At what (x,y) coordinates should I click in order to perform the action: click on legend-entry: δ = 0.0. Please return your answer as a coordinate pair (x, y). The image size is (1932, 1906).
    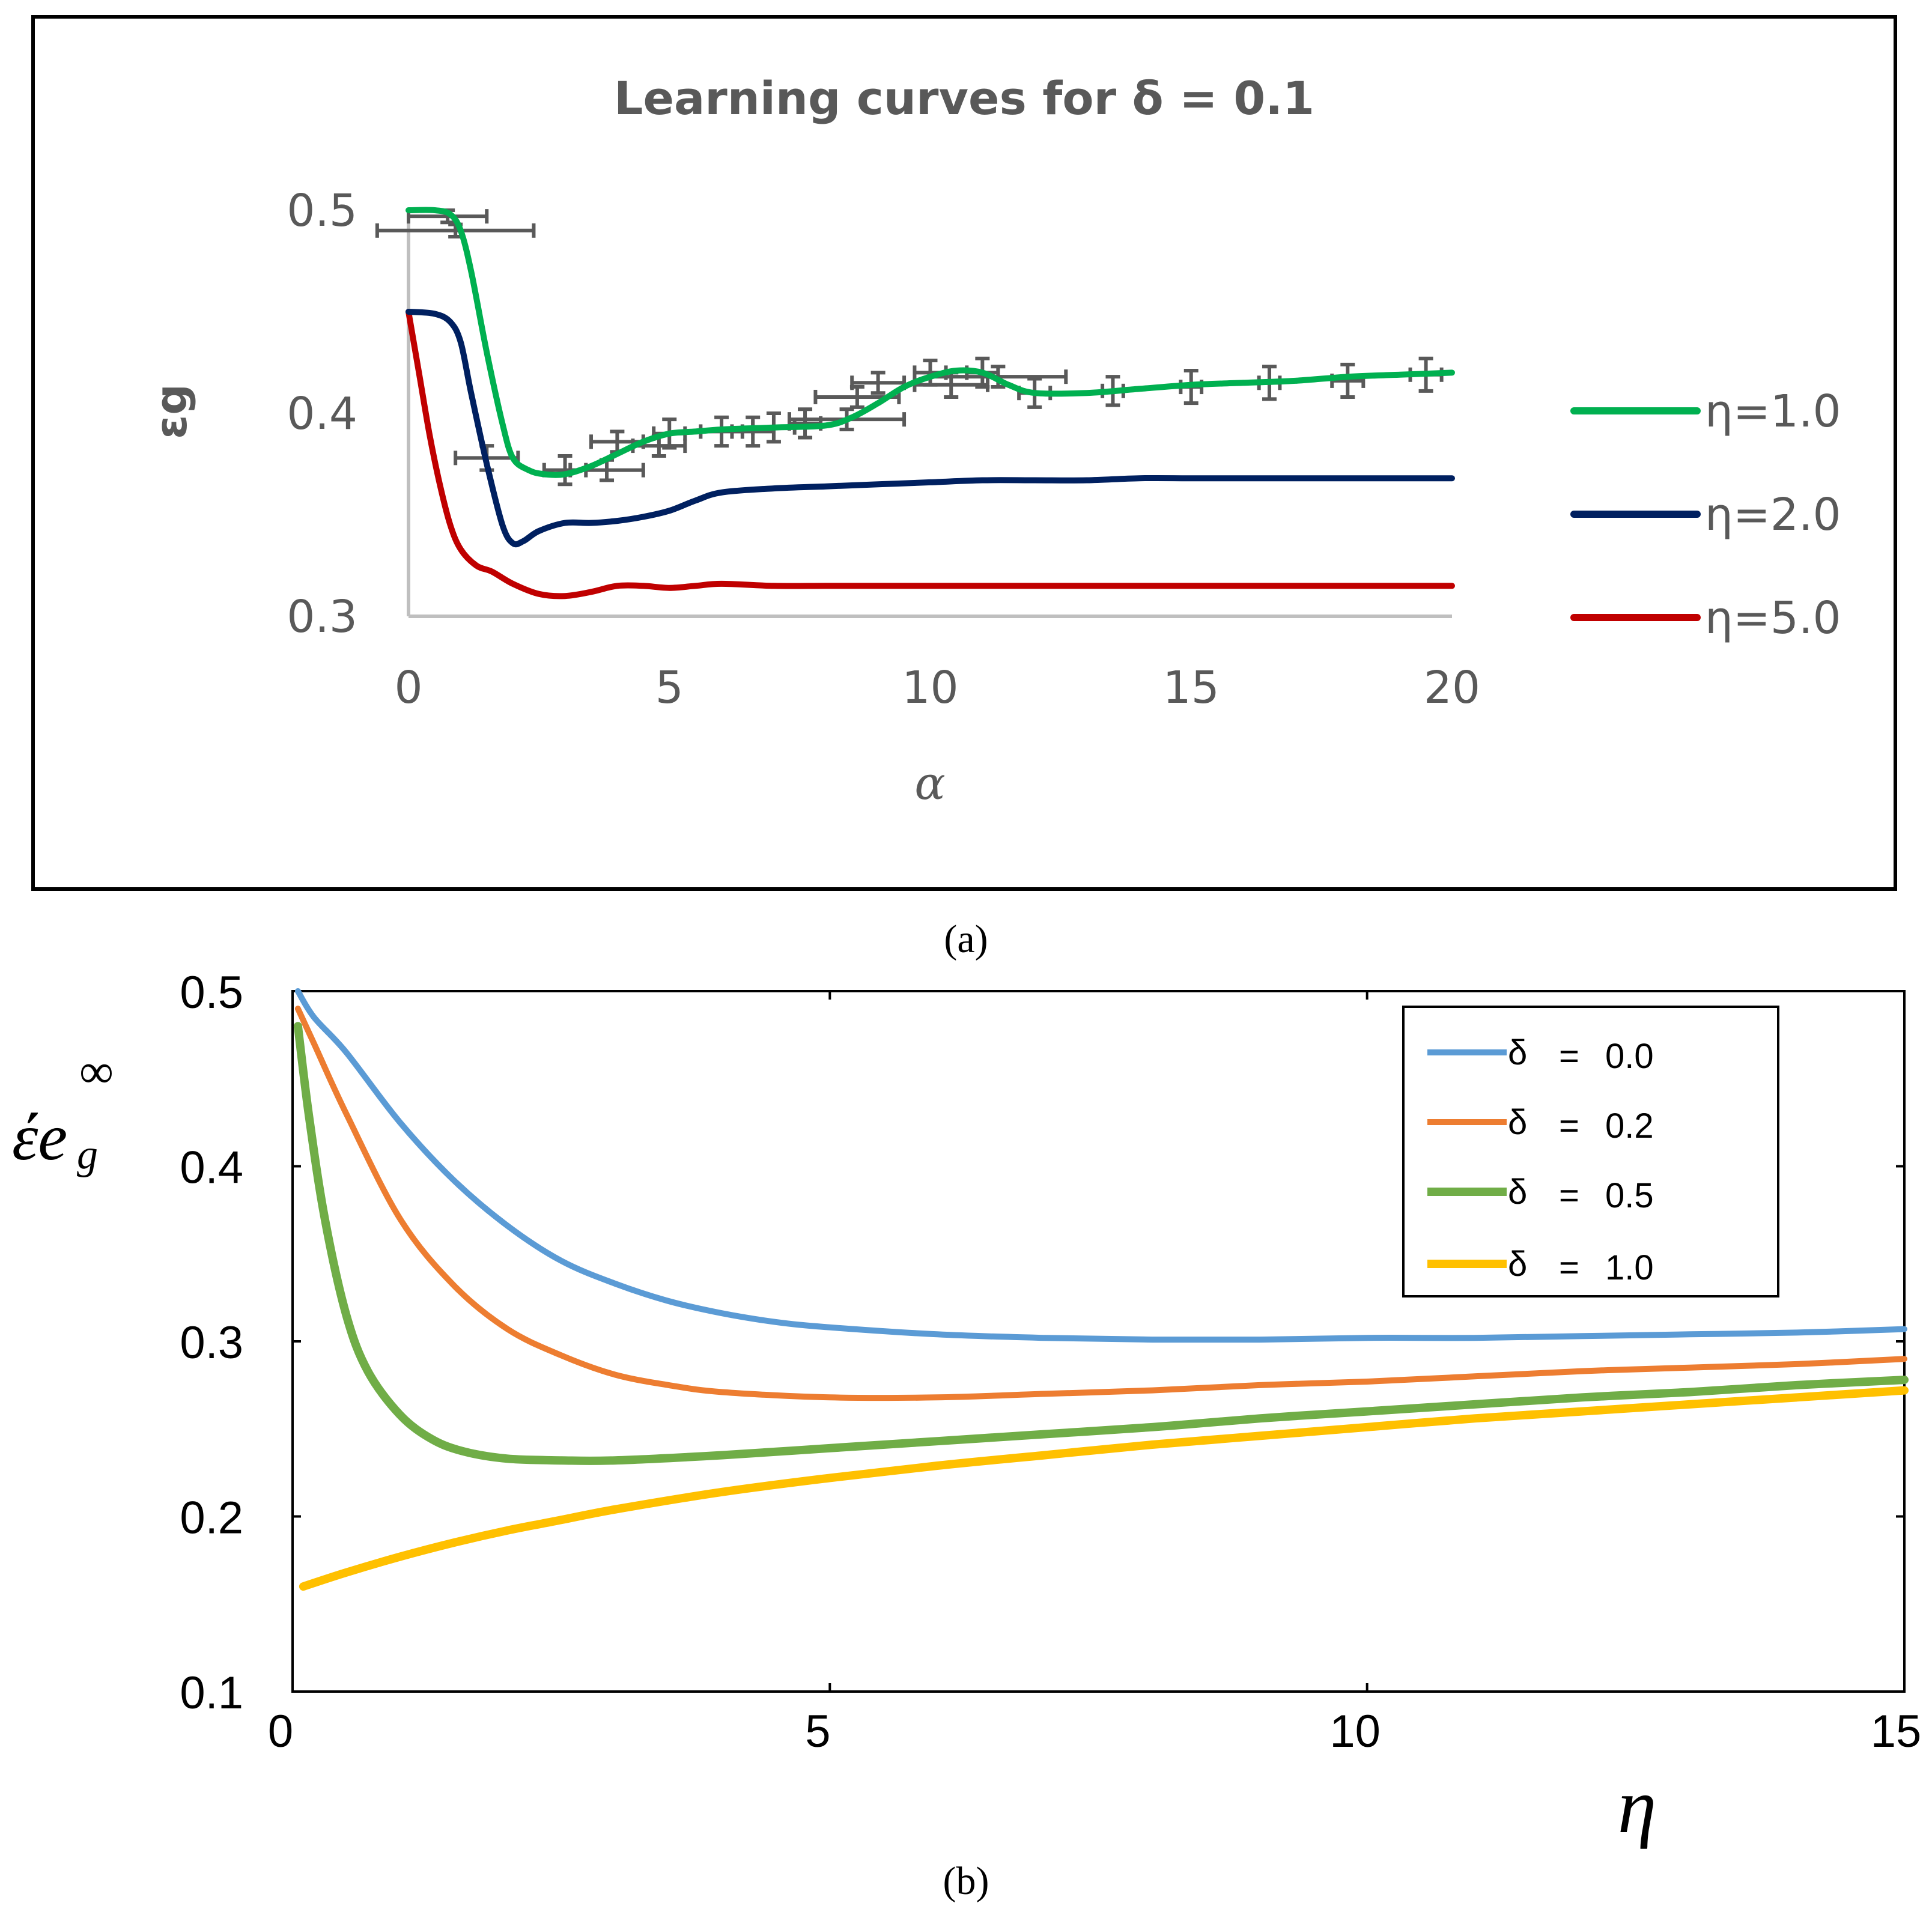
    Looking at the image, I should click on (1541, 1054).